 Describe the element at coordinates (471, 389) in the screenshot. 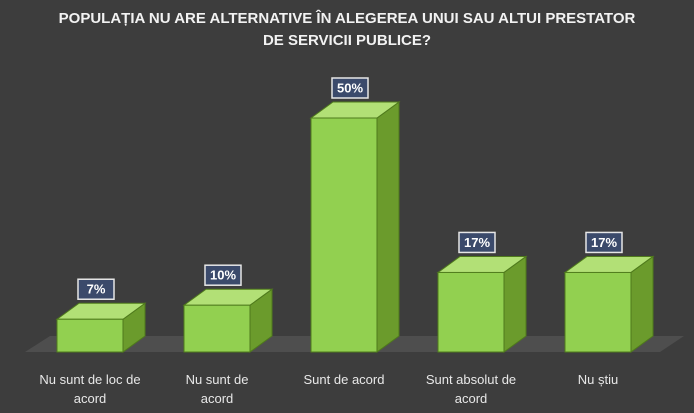

I see `x-tick-label: Sunt absolut de acord` at that location.